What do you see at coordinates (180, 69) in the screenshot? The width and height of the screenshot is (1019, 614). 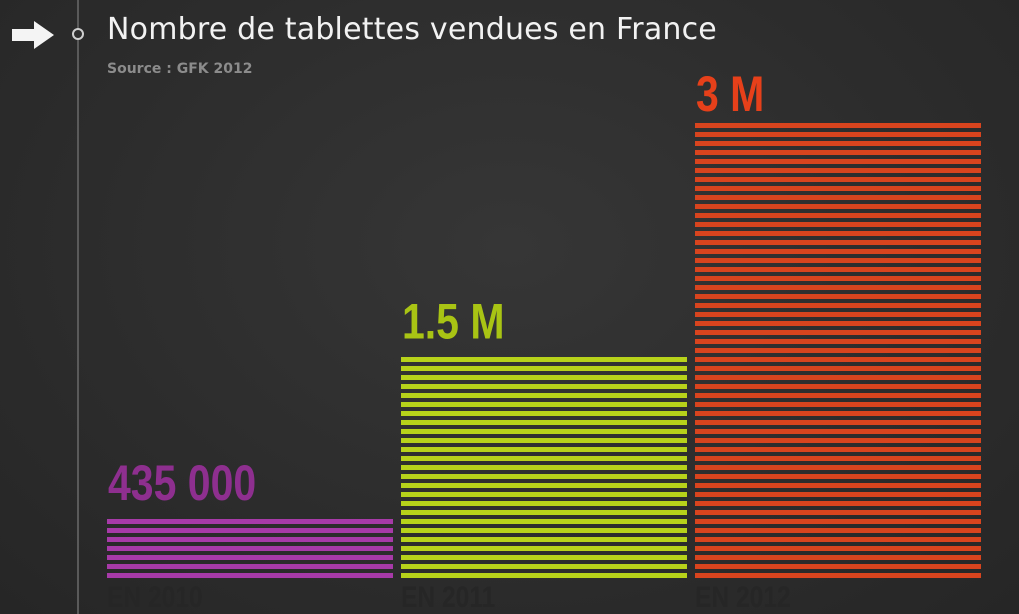 I see `chart-source: Source : GFK 2012` at bounding box center [180, 69].